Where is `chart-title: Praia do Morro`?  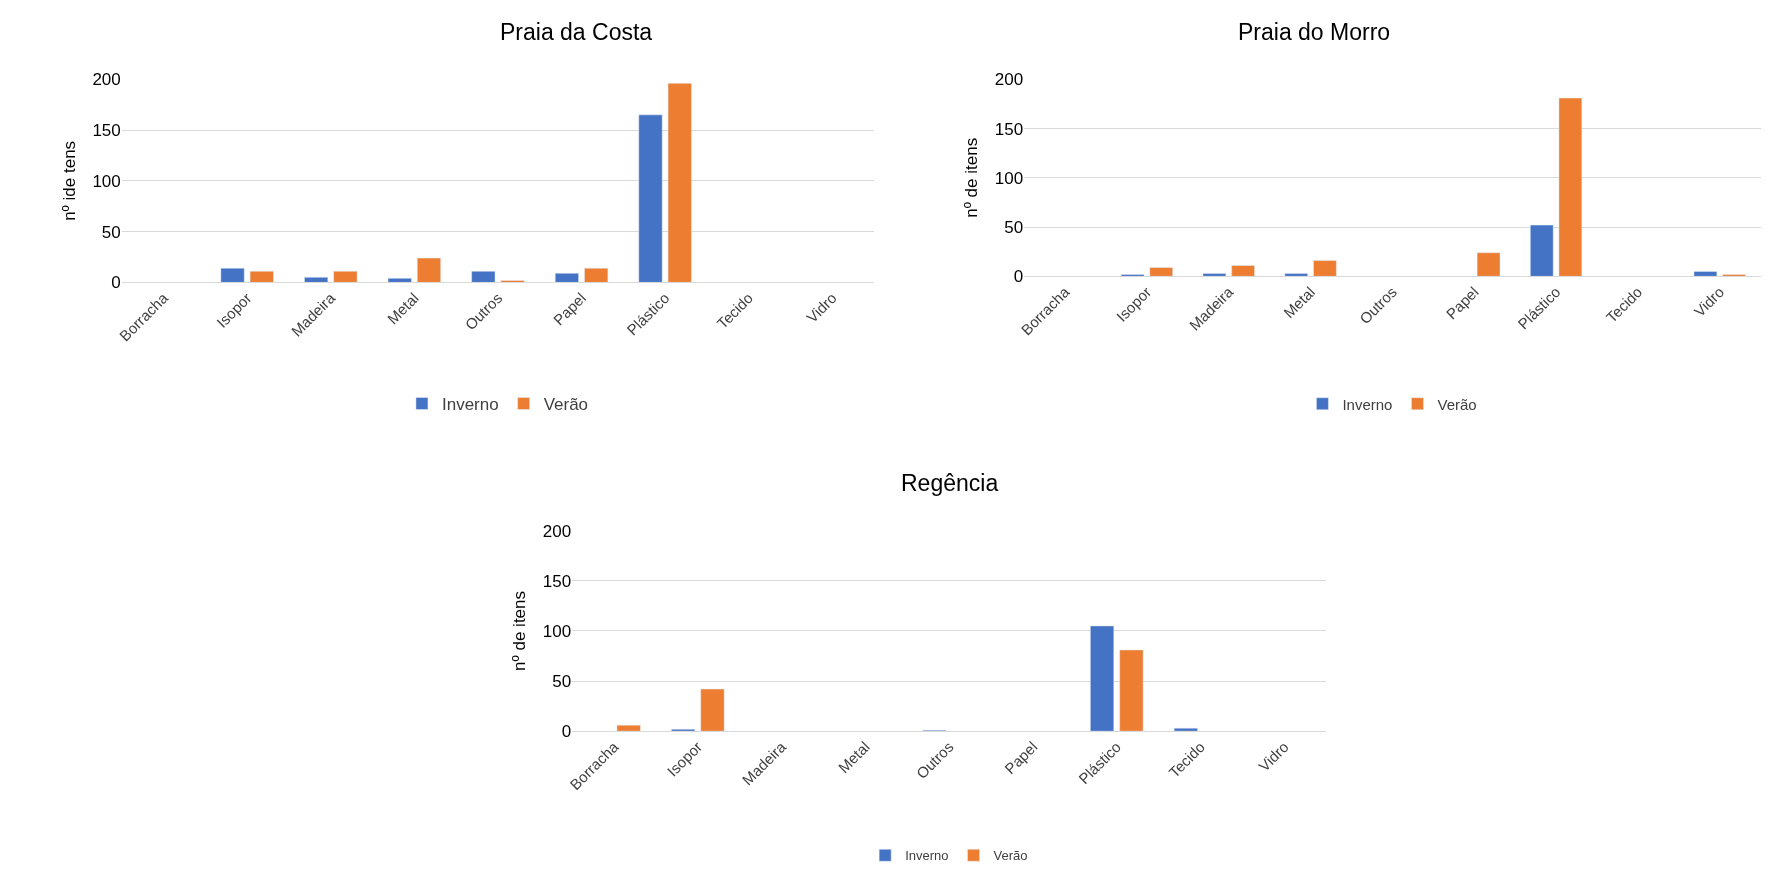
chart-title: Praia do Morro is located at coordinates (1314, 32).